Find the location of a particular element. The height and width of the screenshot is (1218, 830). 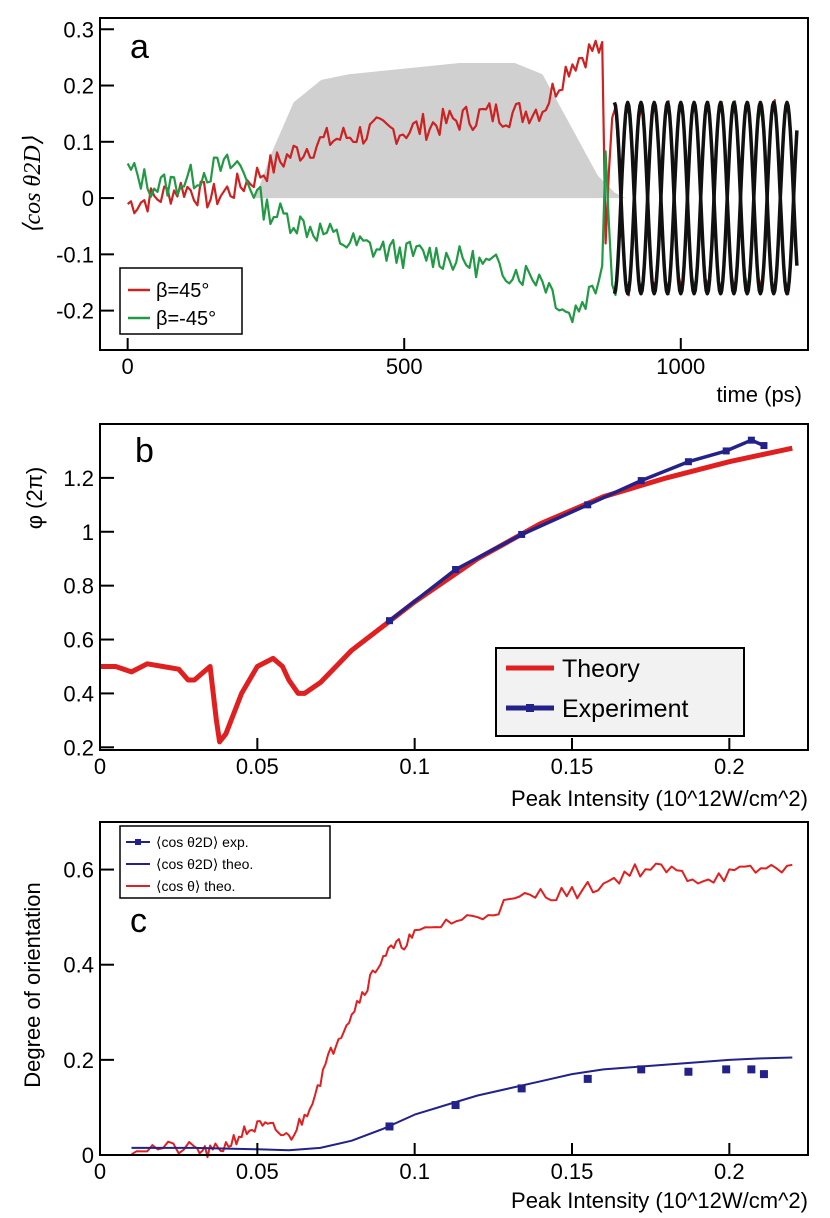

legend-label: ⟨cos θ2D⟩ theo. is located at coordinates (204, 864).